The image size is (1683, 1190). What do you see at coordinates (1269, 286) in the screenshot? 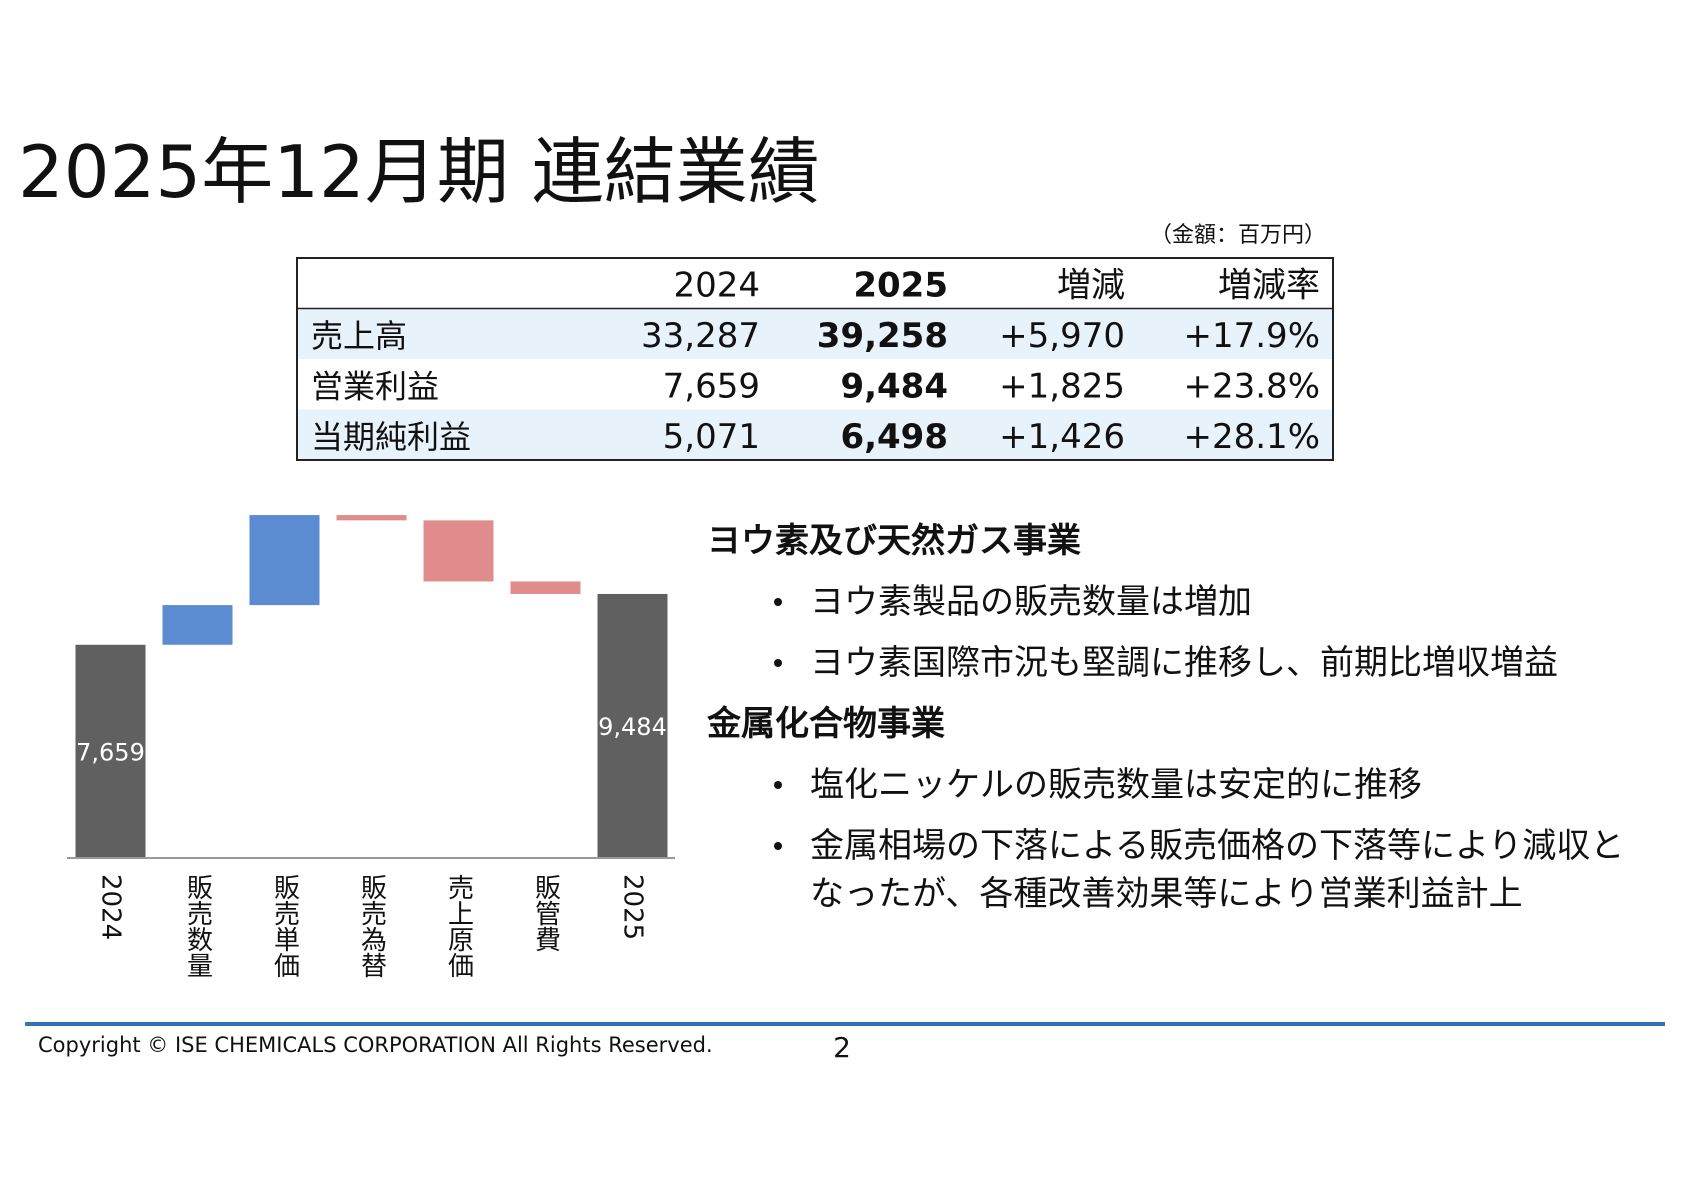
I see `column-header: 増減率` at bounding box center [1269, 286].